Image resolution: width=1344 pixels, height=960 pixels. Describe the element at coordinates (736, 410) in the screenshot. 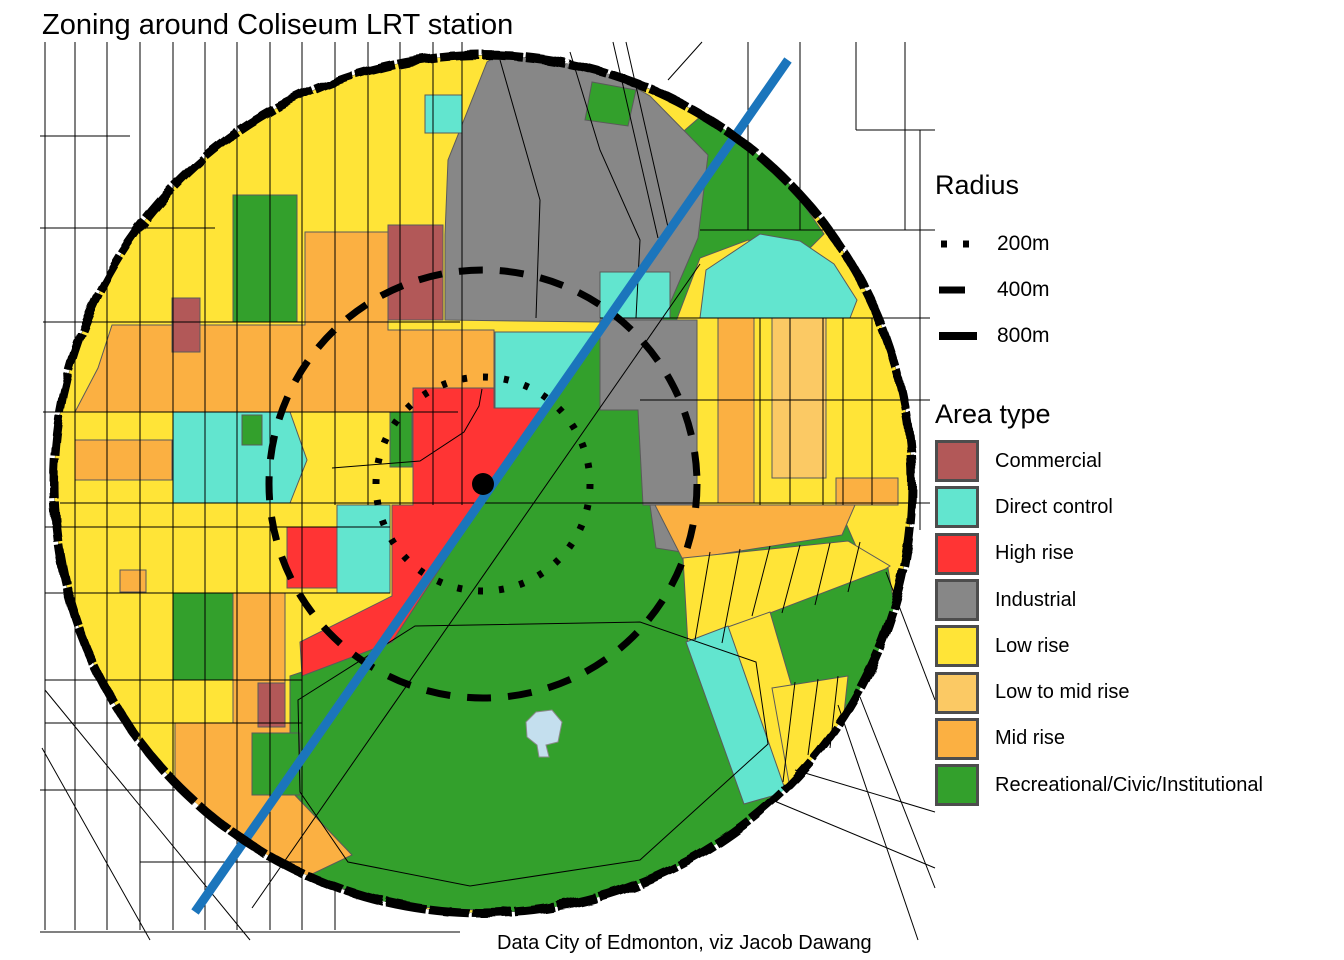

I see `zone-orange-right-col` at that location.